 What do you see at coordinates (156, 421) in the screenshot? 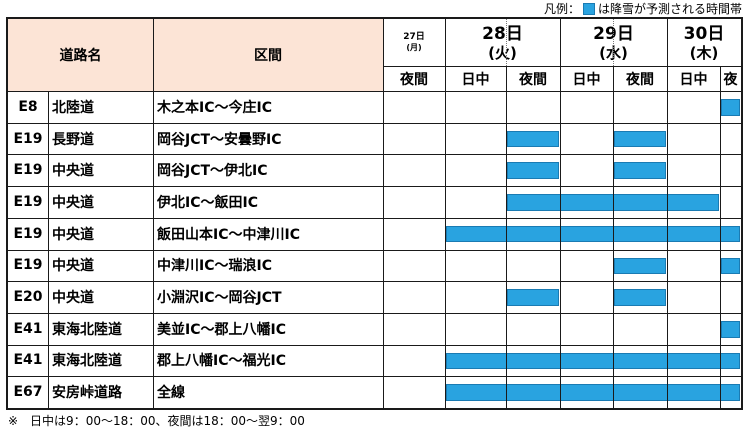
I see `footnote: ※ 日中は9：00～18：00、夜間は18：00～翌9：00` at bounding box center [156, 421].